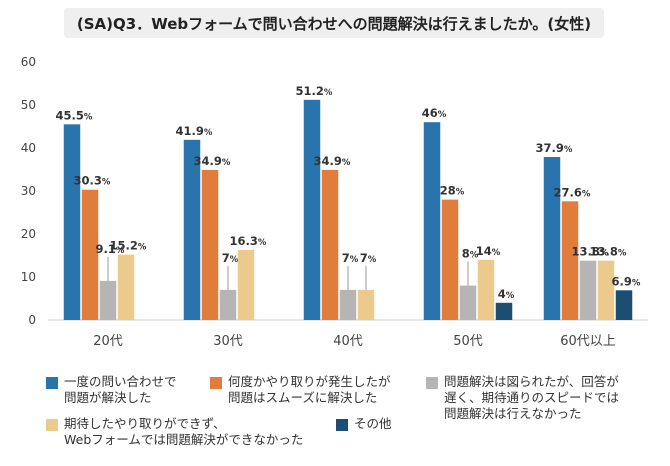 The height and width of the screenshot is (466, 670). Describe the element at coordinates (373, 423) in the screenshot. I see `legend-label: その他` at that location.